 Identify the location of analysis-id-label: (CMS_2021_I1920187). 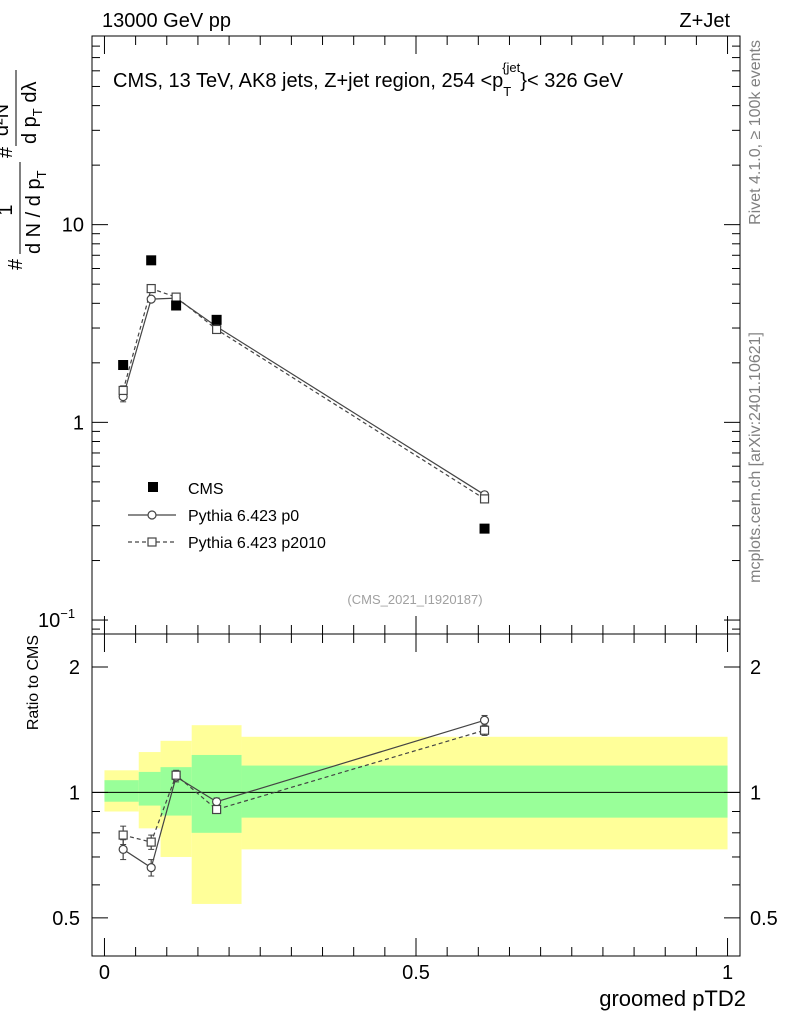
(414, 599).